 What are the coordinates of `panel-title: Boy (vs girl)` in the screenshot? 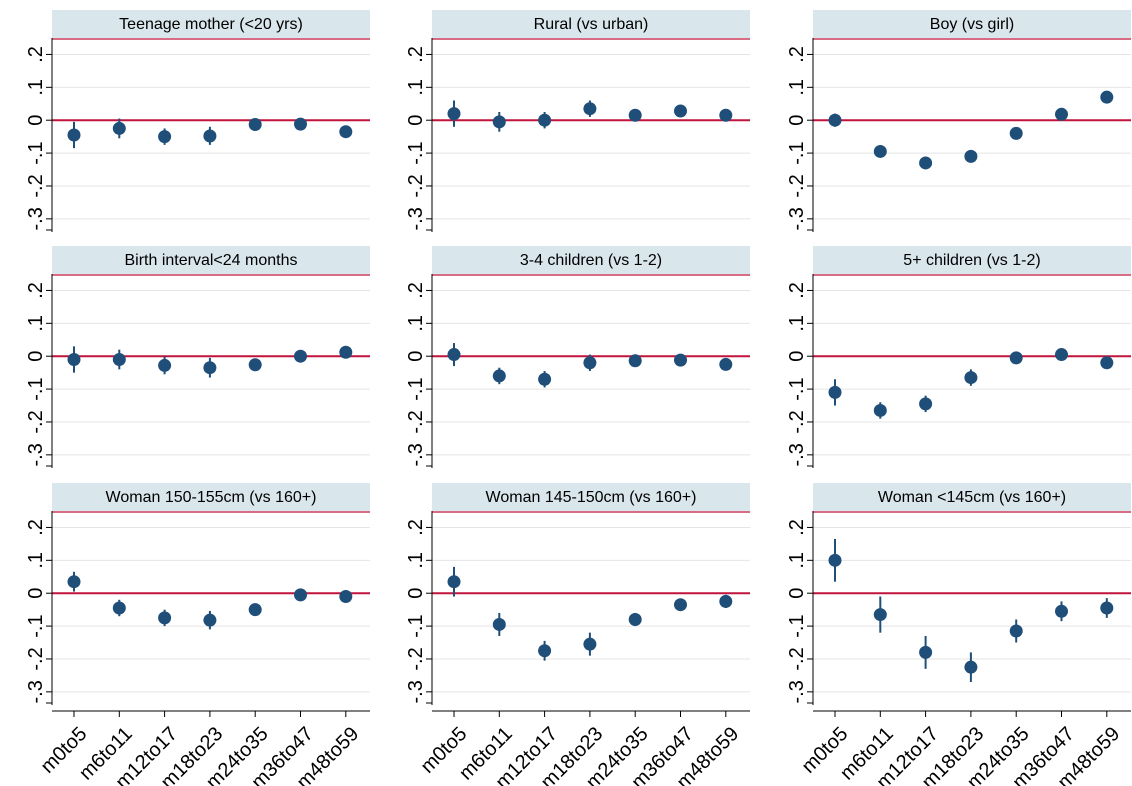 It's located at (972, 24).